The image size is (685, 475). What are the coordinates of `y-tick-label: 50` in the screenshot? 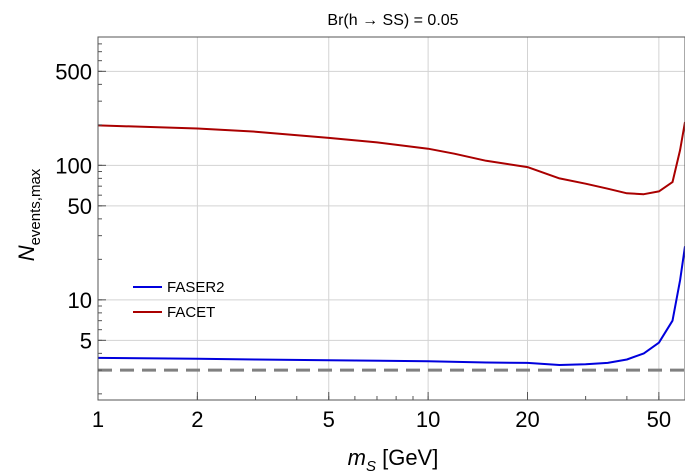 It's located at (80, 206).